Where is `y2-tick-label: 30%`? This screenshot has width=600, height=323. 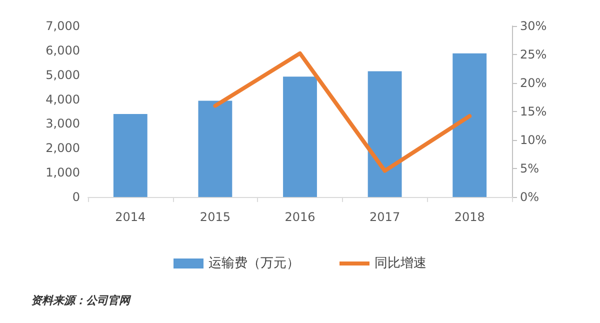 y2-tick-label: 30% is located at coordinates (533, 26).